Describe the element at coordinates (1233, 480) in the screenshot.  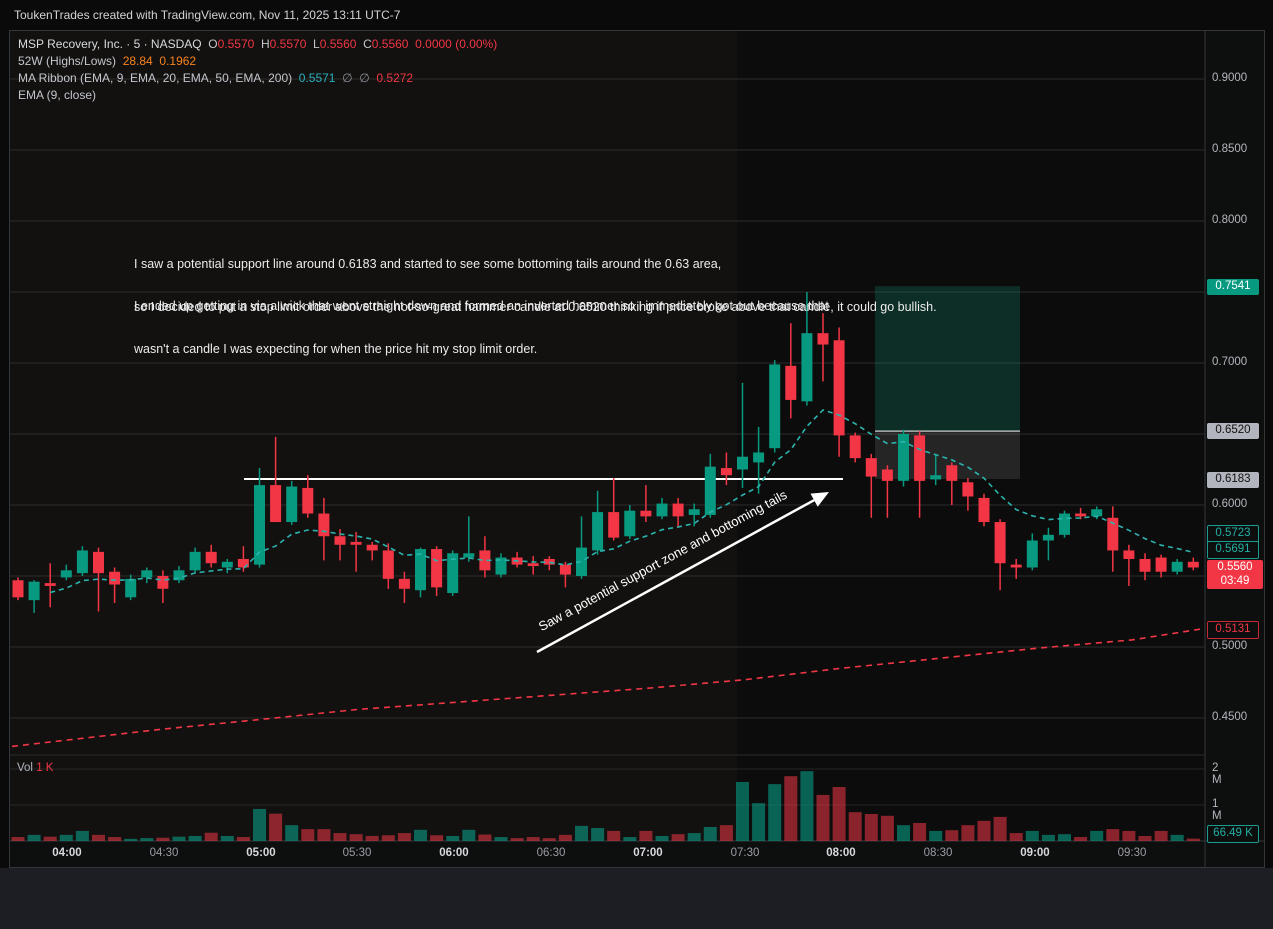
I see `stop-price-badge: 0.6183` at that location.